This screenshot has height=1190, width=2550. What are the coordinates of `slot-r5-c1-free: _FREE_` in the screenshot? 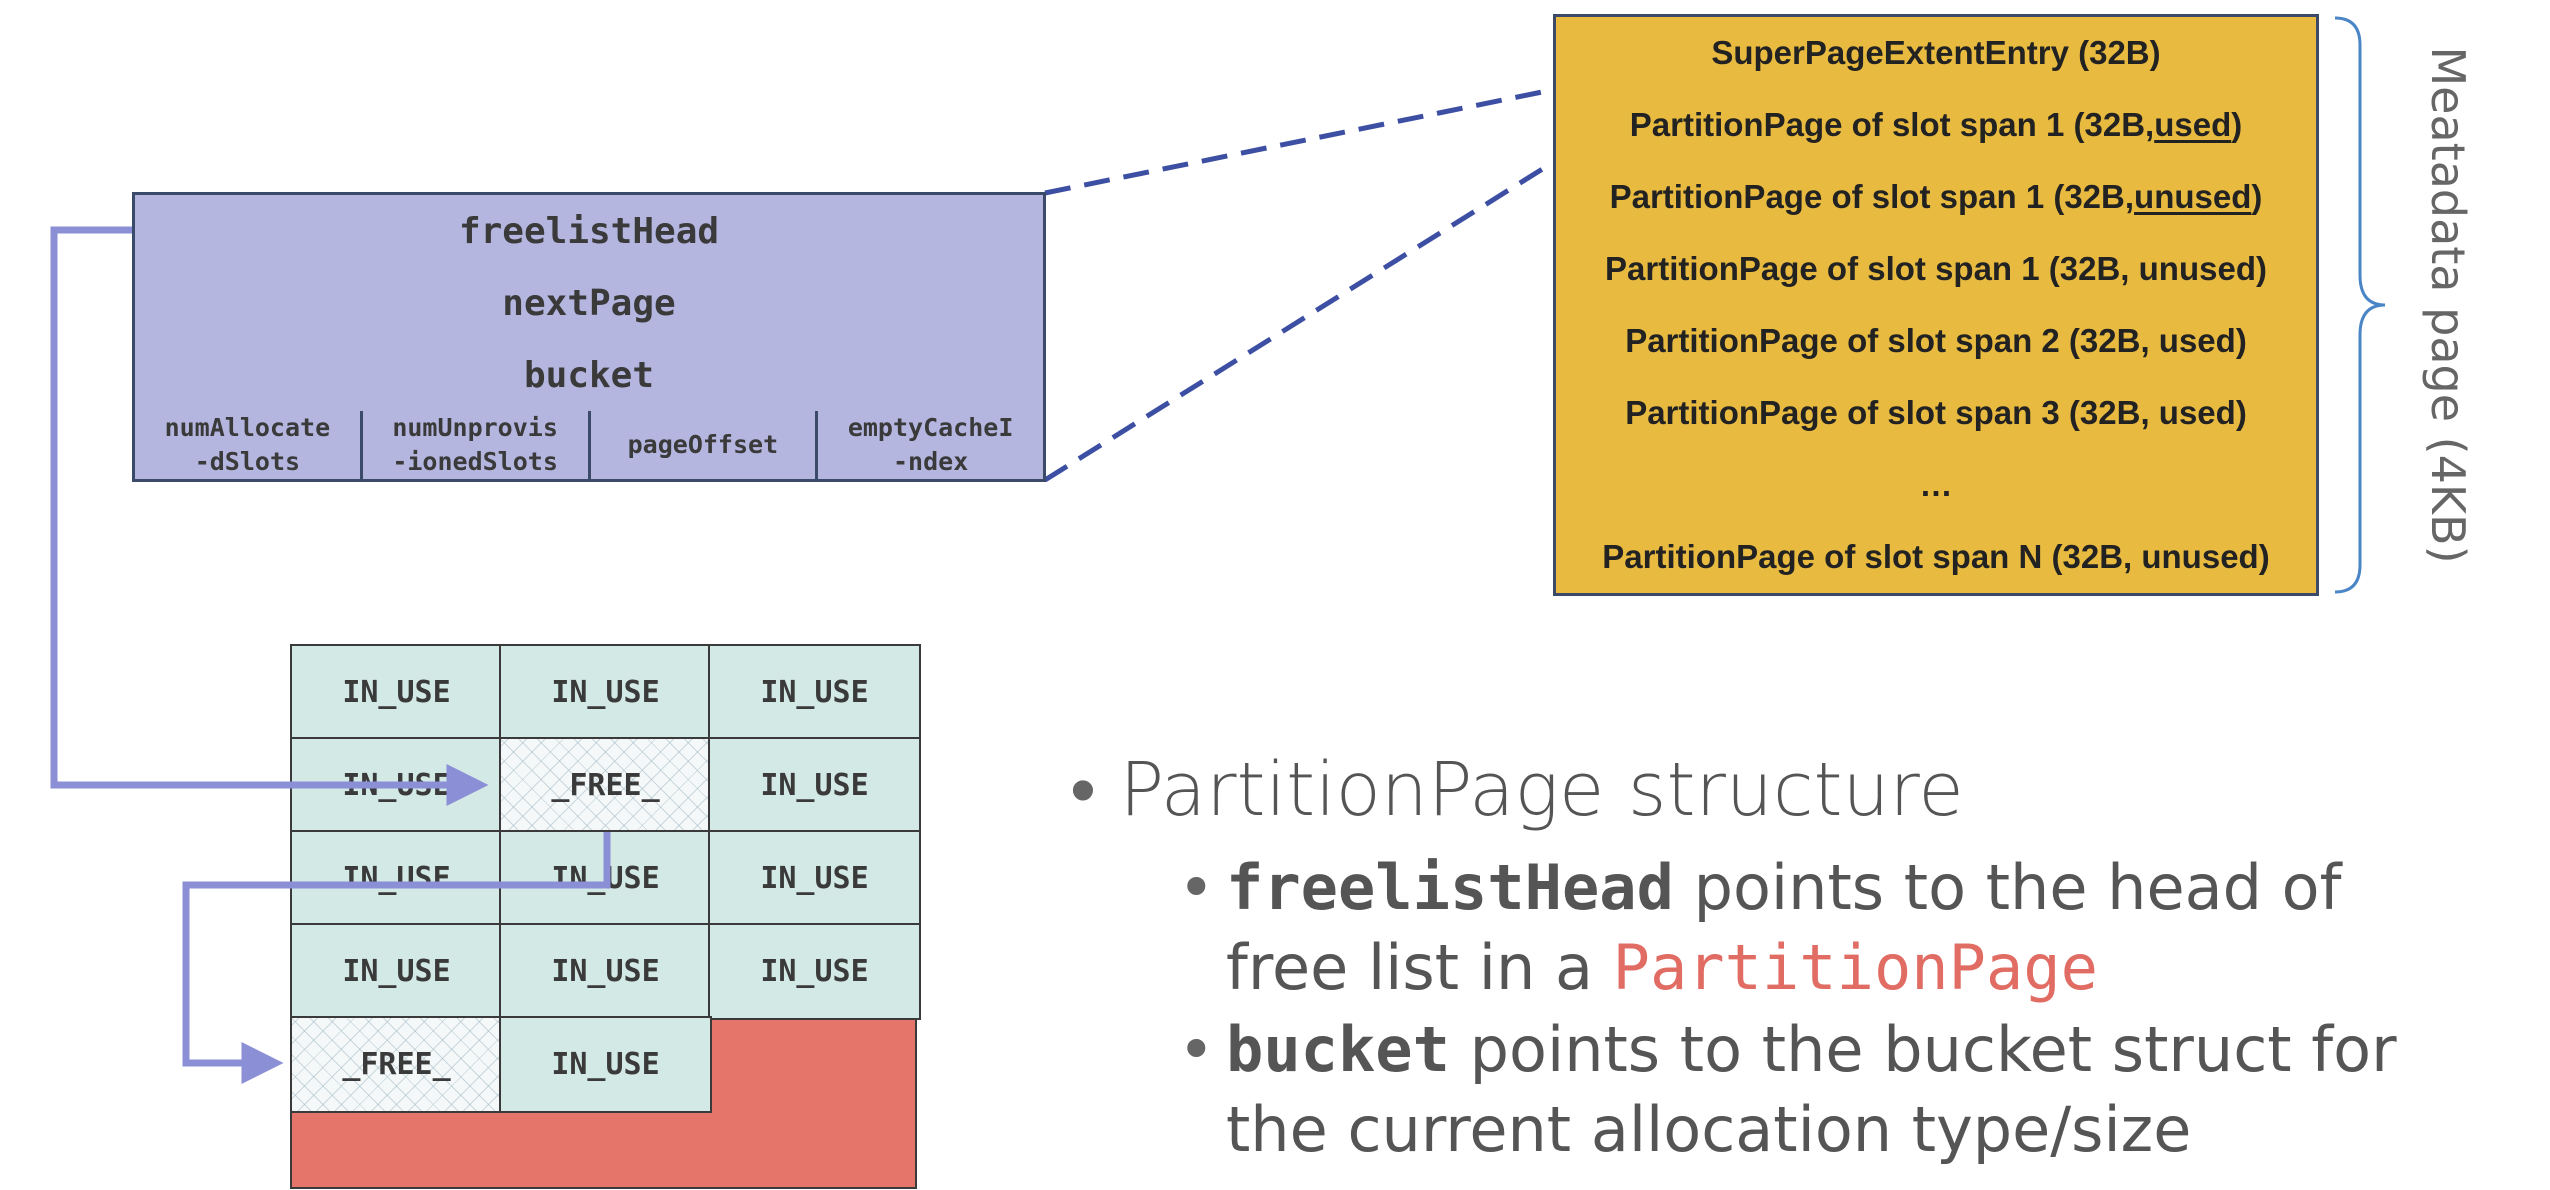 It's located at (396, 1064).